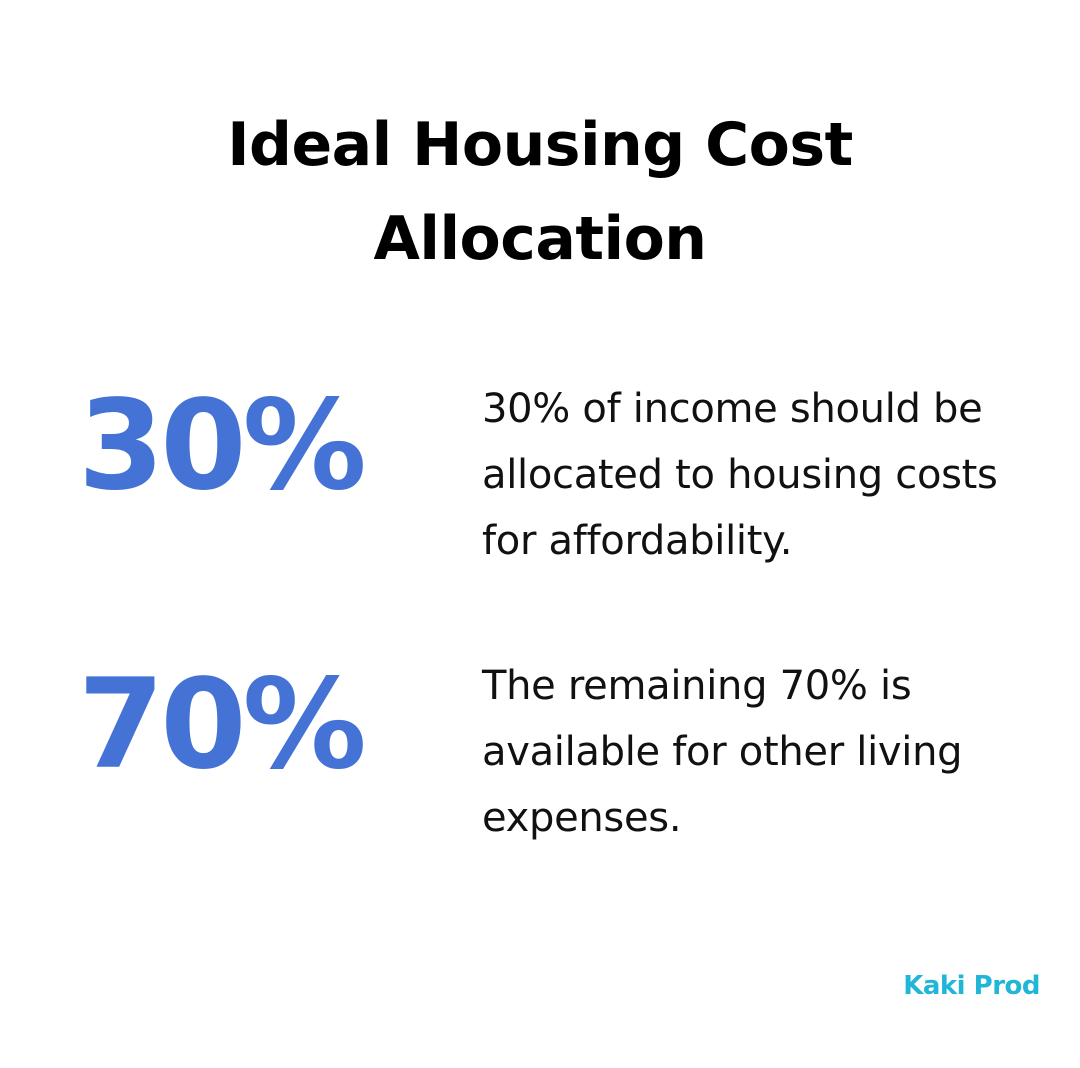 Image resolution: width=1080 pixels, height=1068 pixels. I want to click on page-title: Ideal Housing Cost Allocation, so click(540, 192).